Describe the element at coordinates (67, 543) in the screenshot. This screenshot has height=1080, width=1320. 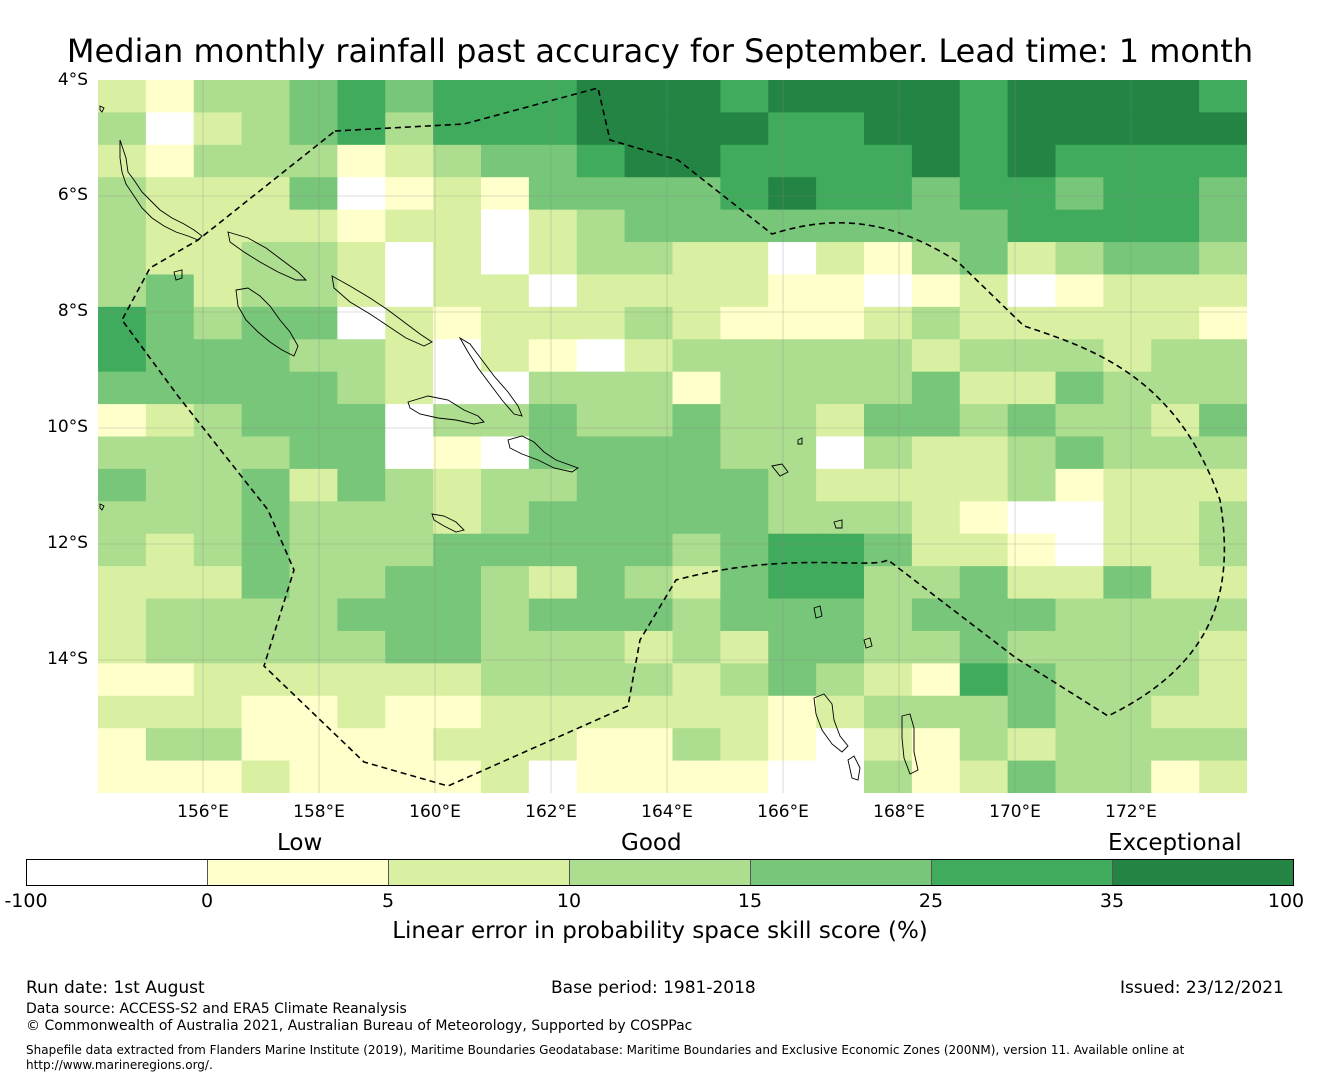
I see `lat-label-12s: 12°S` at that location.